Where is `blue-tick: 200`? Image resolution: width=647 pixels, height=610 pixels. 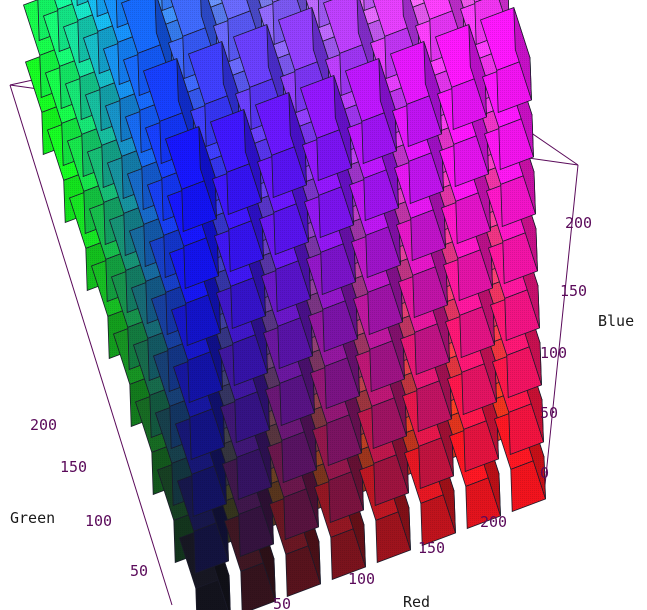 blue-tick: 200 is located at coordinates (578, 223).